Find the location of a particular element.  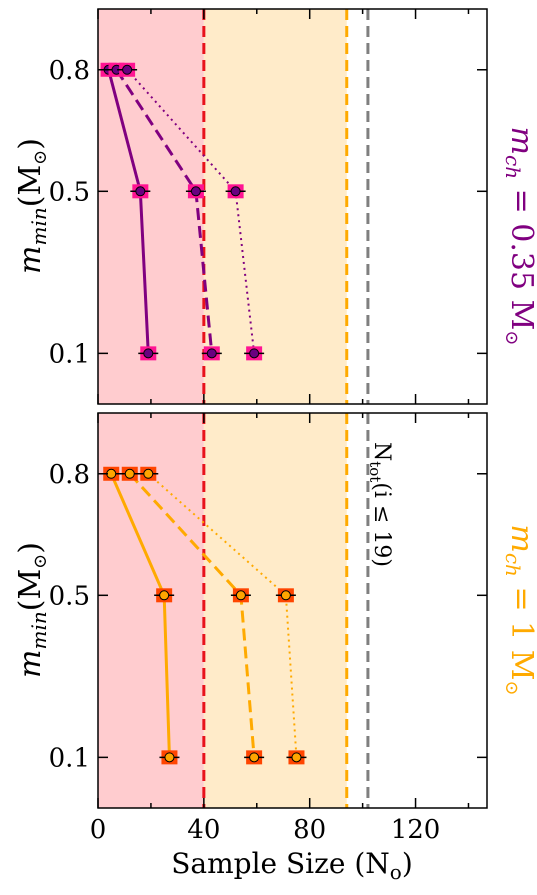

top-ytick-label: 0.8 is located at coordinates (69, 71).